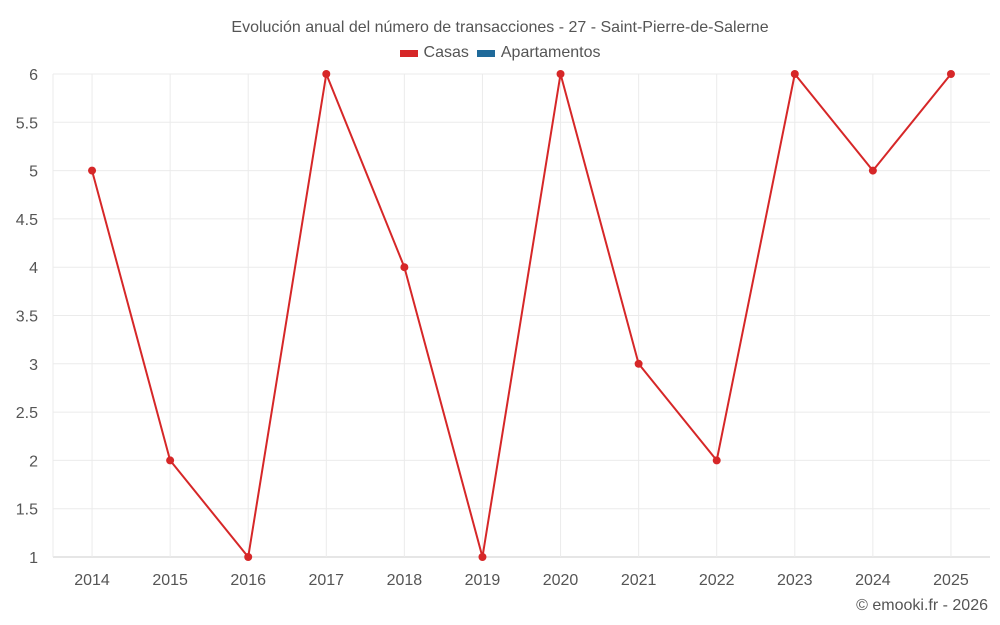 Image resolution: width=1000 pixels, height=625 pixels. Describe the element at coordinates (483, 580) in the screenshot. I see `x-tick-label: 2019` at that location.